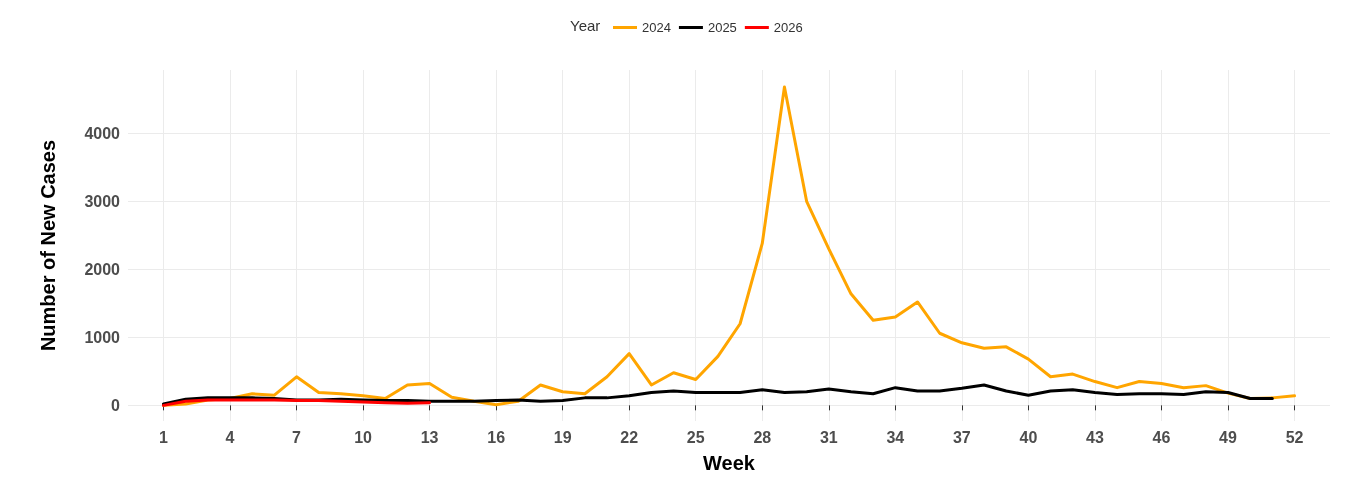  Describe the element at coordinates (496, 437) in the screenshot. I see `x-tick-label: 16` at that location.